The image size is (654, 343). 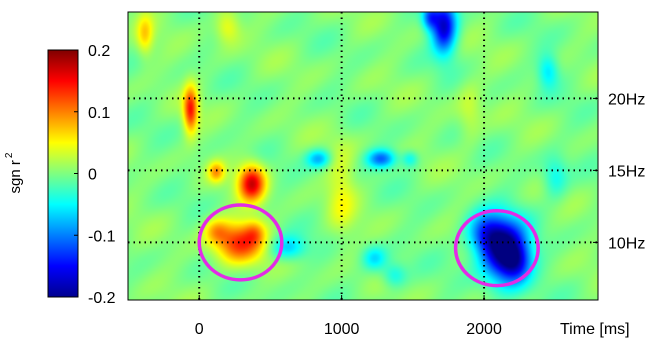 What do you see at coordinates (92, 175) in the screenshot?
I see `colorbar-tick-label: 0` at bounding box center [92, 175].